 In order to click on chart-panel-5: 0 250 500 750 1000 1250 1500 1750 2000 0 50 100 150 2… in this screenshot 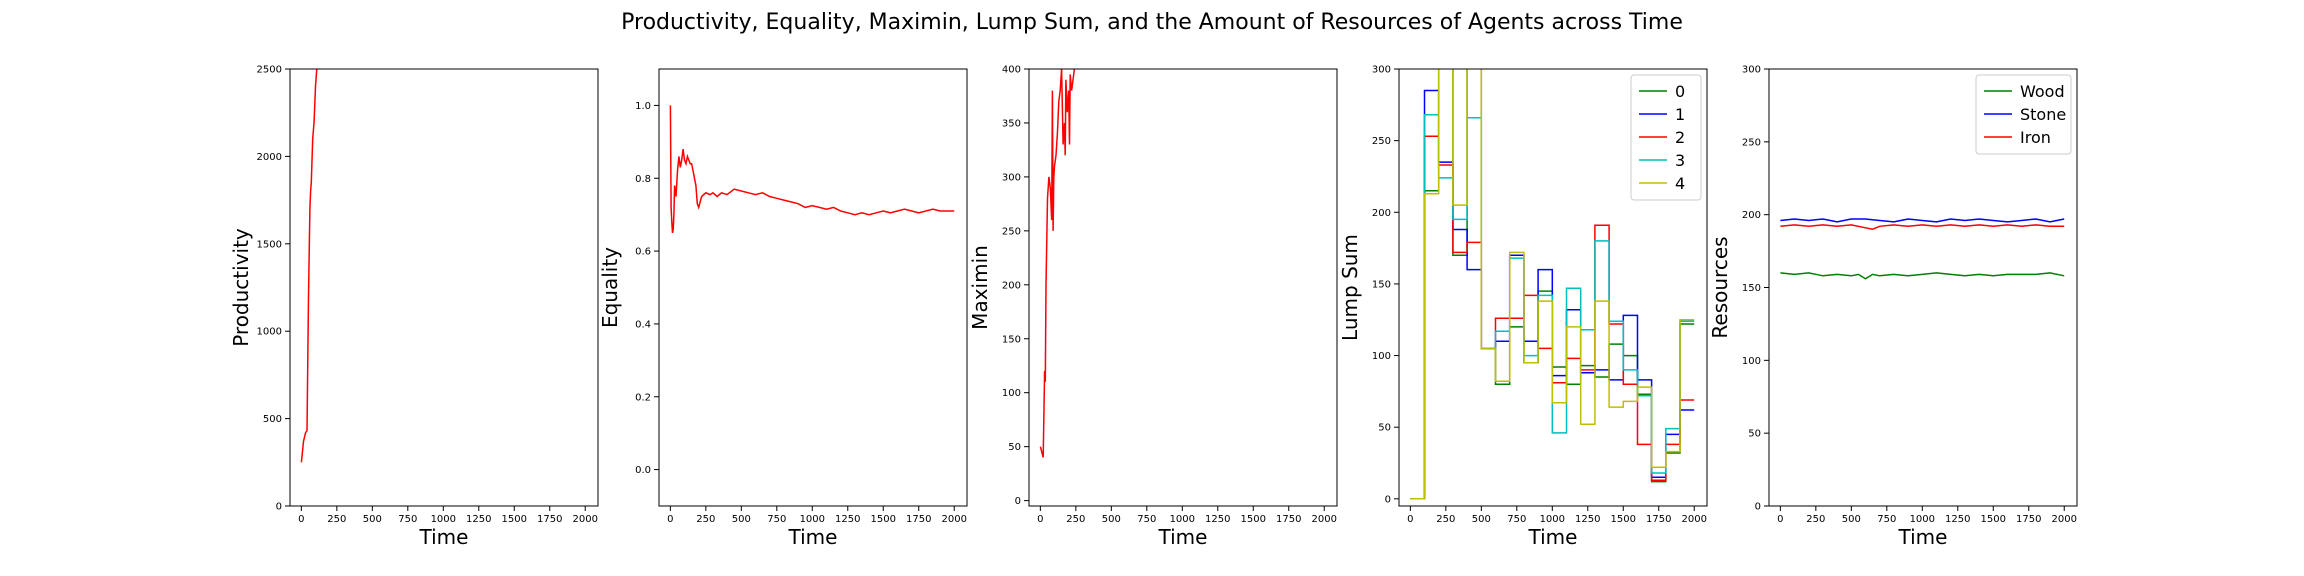, I will do `click(1893, 307)`.